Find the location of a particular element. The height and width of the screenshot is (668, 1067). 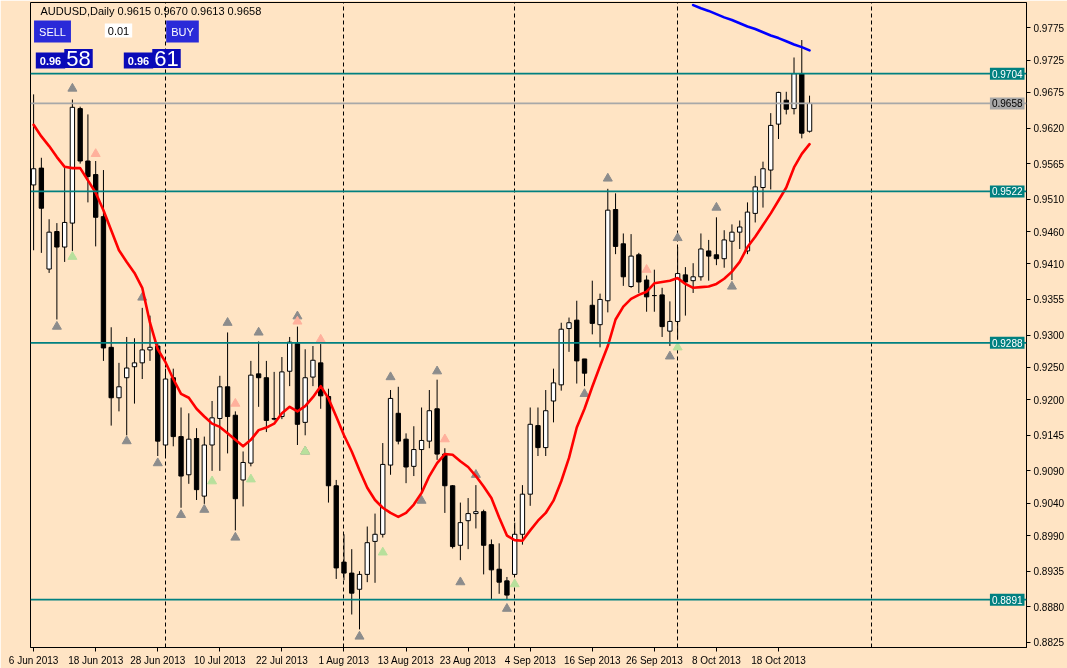

annotation: 58 is located at coordinates (78, 58).